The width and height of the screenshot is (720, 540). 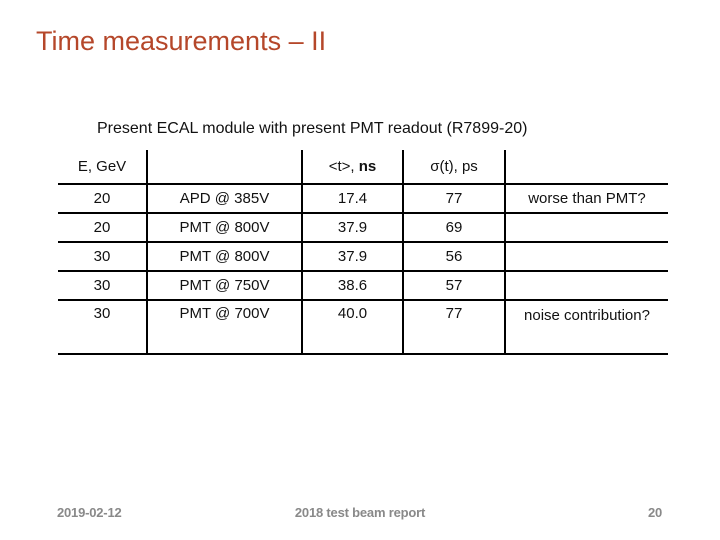 I want to click on cell-note: worse than PMT?, so click(x=587, y=198).